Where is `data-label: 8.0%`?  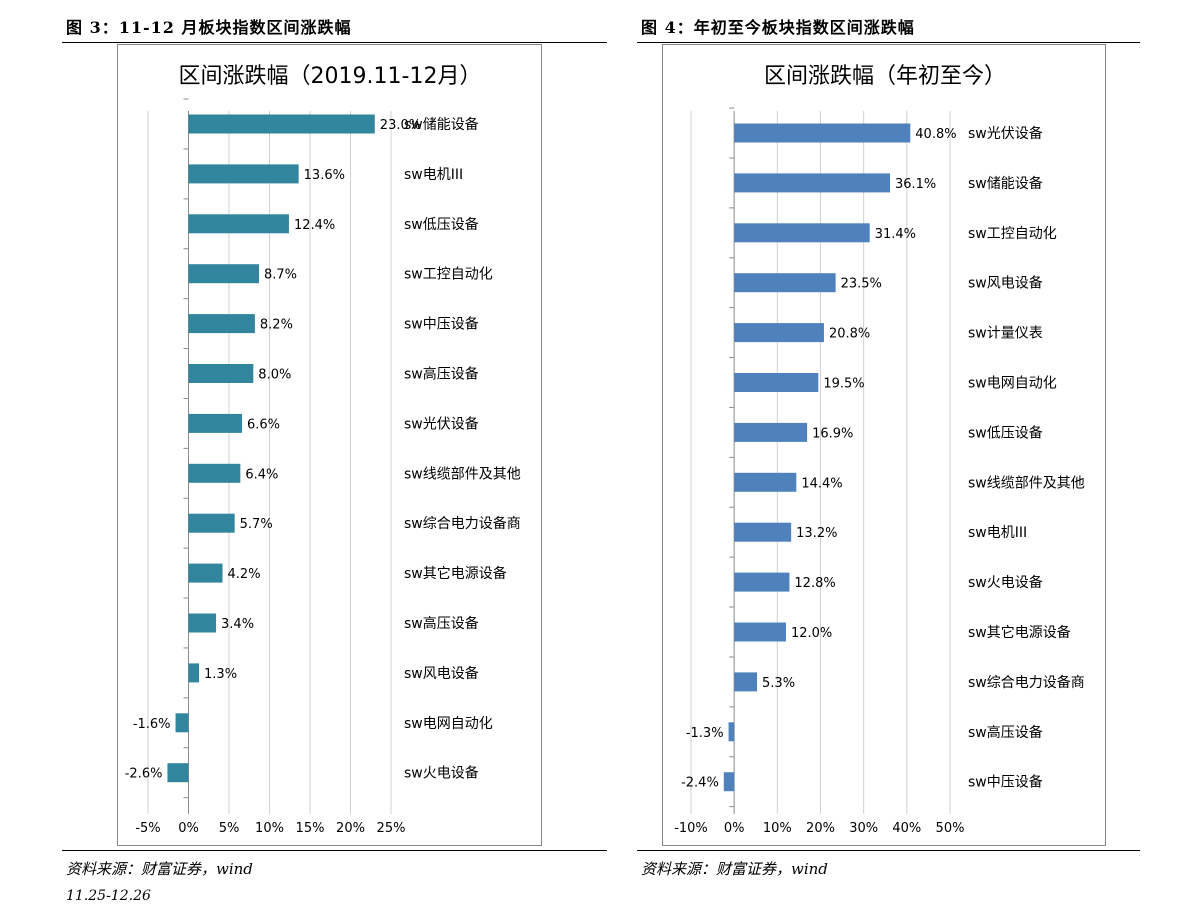 data-label: 8.0% is located at coordinates (274, 375).